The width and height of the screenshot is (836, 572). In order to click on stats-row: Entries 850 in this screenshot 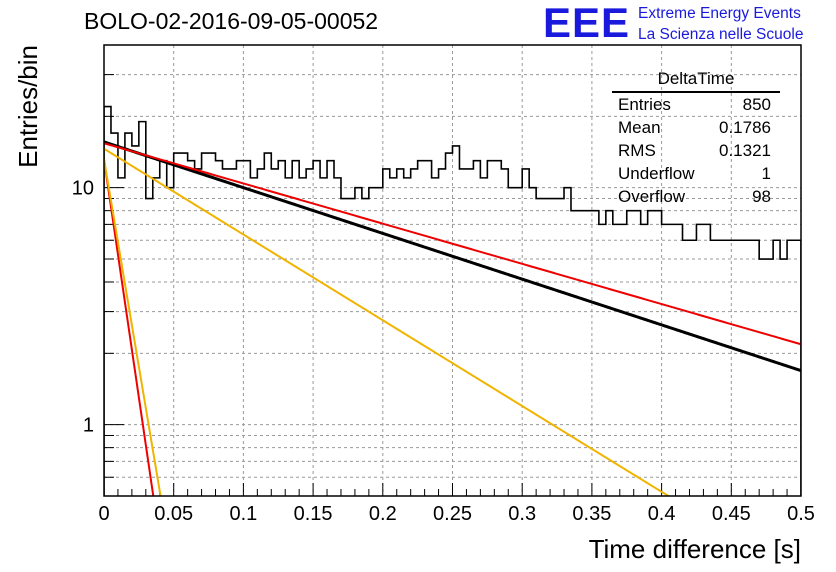, I will do `click(696, 104)`.